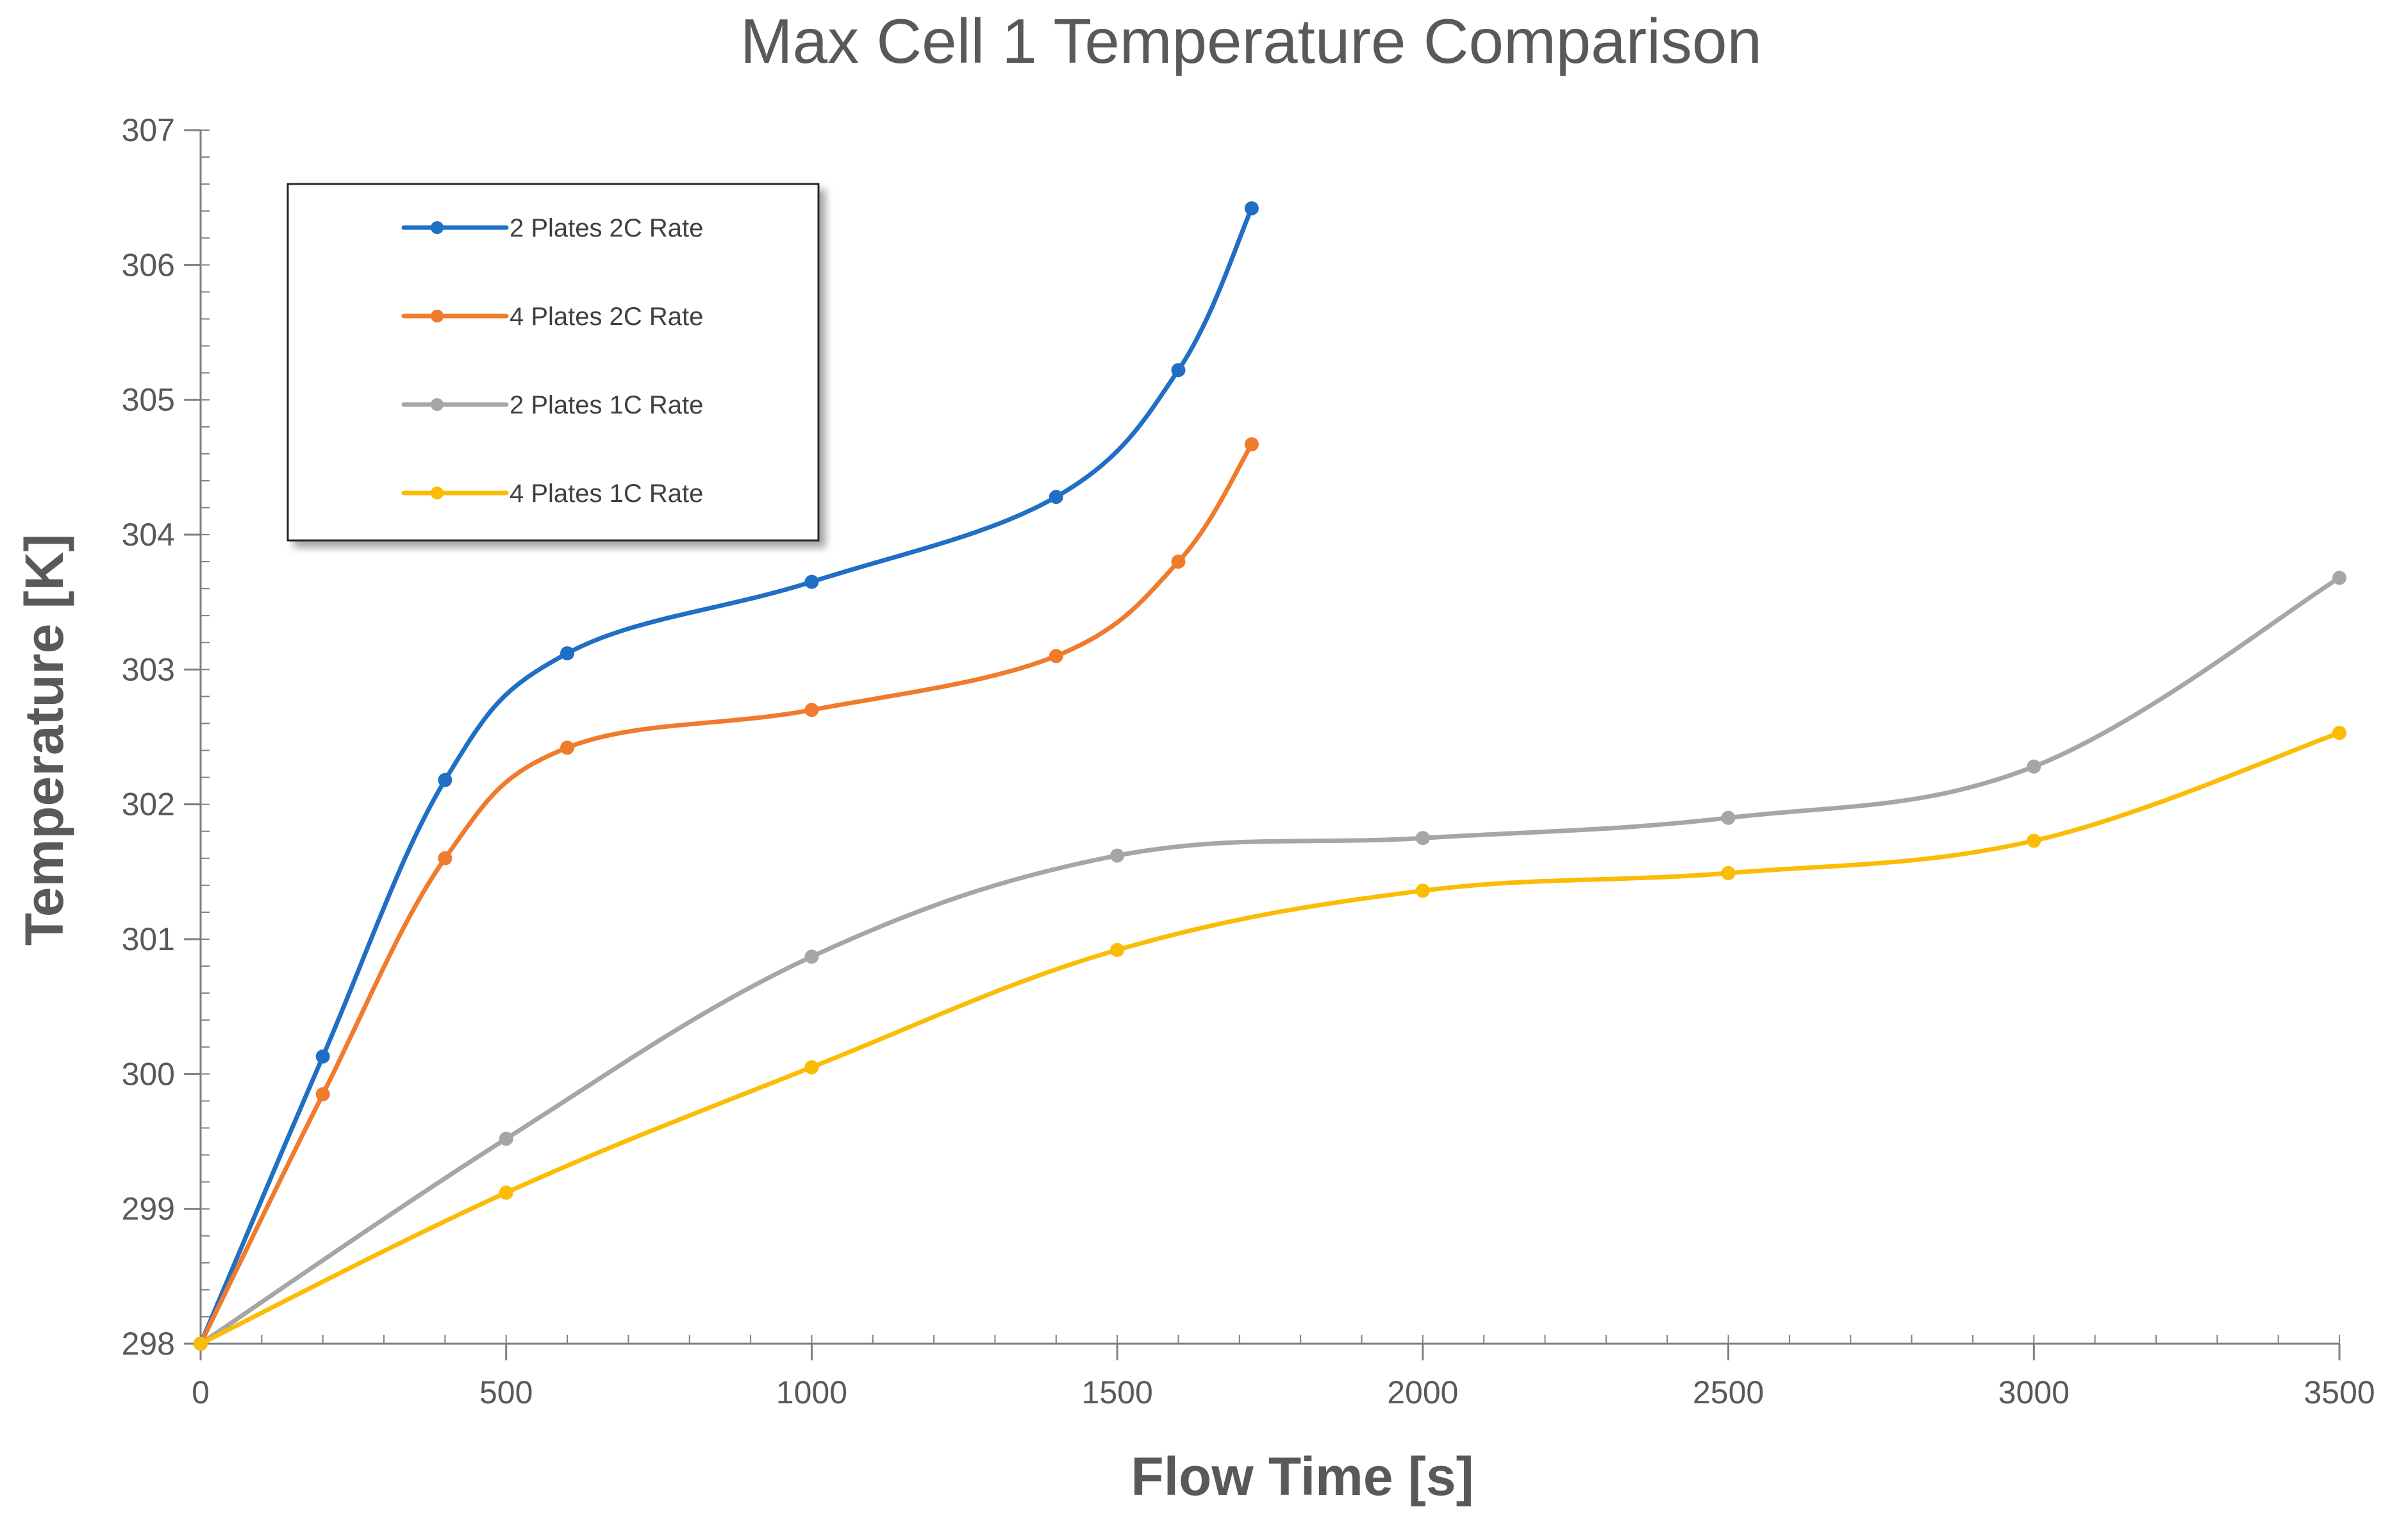 The image size is (2408, 1520). What do you see at coordinates (606, 317) in the screenshot?
I see `legend-label: 4 Plates 2C Rate` at bounding box center [606, 317].